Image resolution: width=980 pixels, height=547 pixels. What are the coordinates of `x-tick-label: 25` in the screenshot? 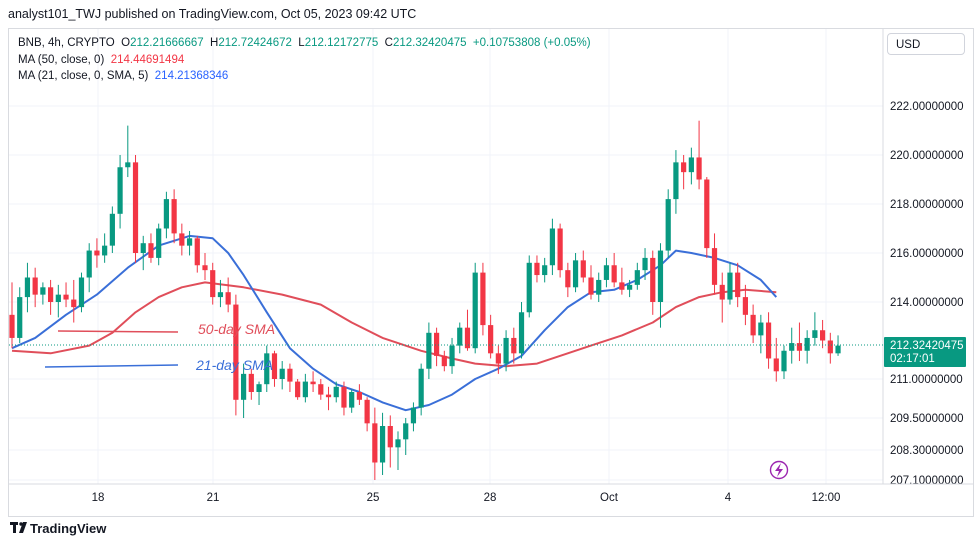 It's located at (373, 498).